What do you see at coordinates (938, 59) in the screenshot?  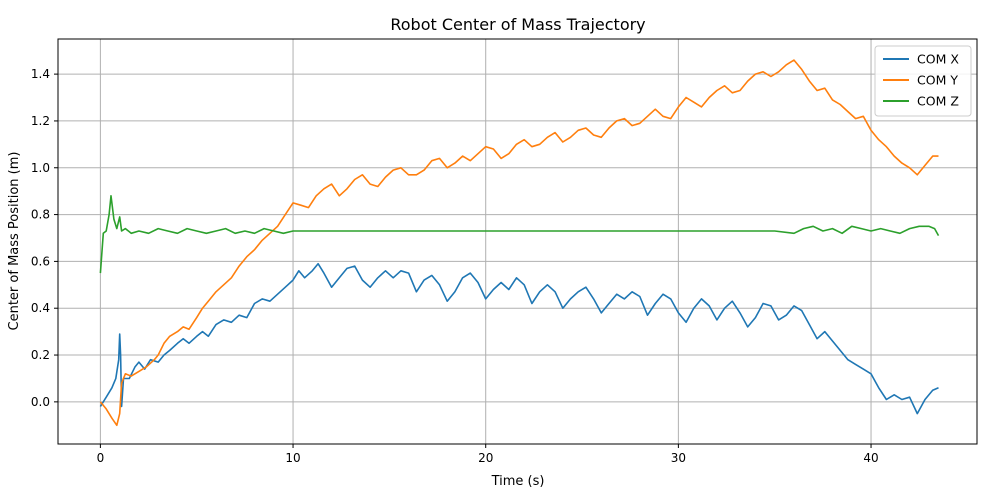 I see `legend-label: COM X` at bounding box center [938, 59].